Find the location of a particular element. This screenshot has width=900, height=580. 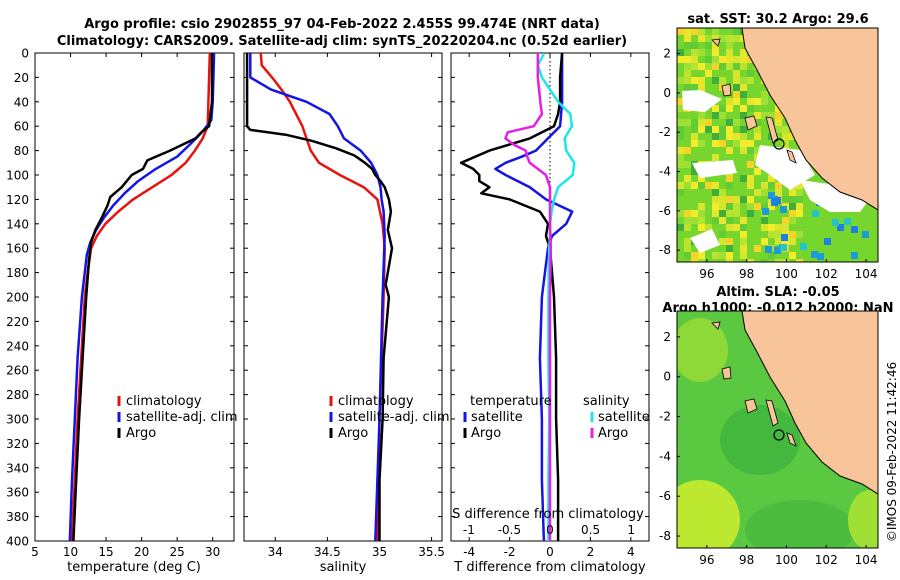

imos-credit: ©IMOS 09-Feb-2022 11:42:46 is located at coordinates (892, 452).